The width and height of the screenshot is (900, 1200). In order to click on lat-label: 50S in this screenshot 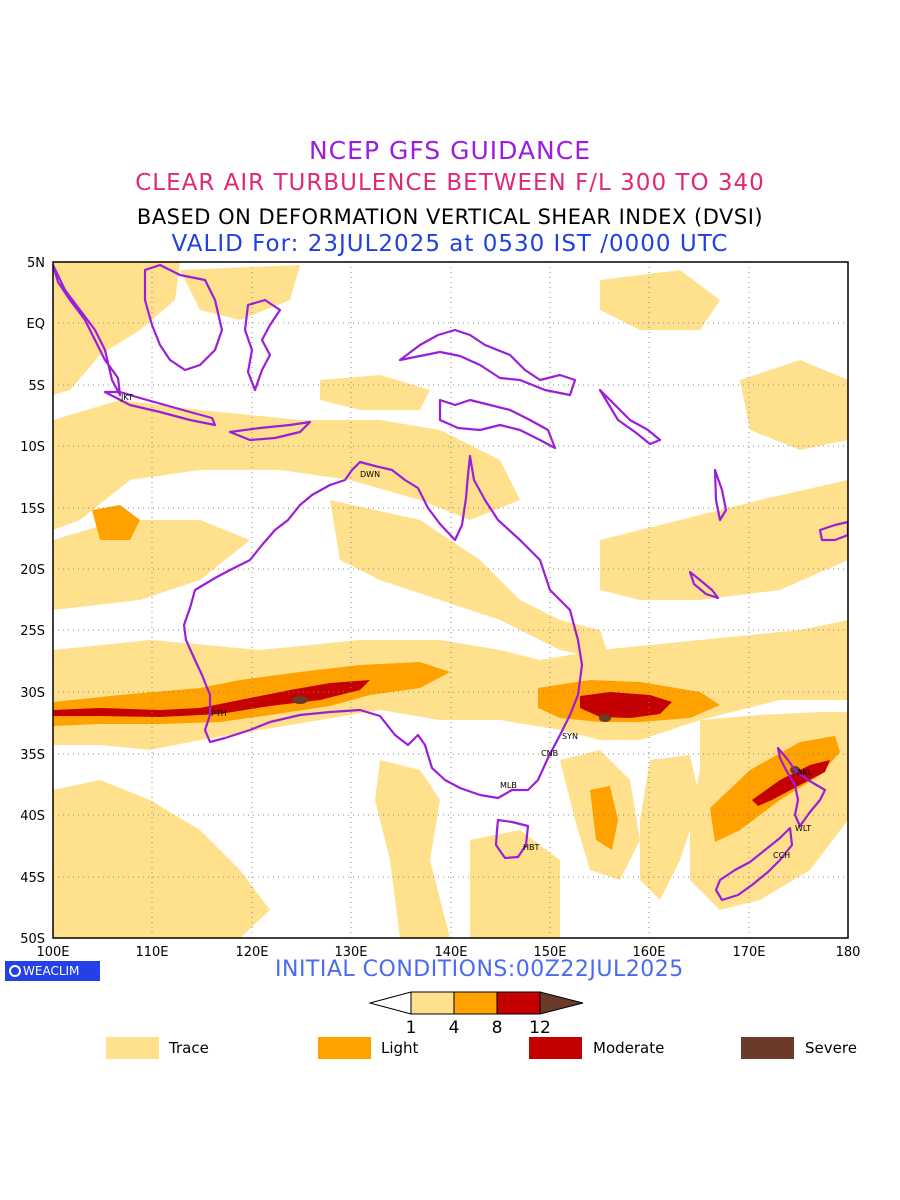, I will do `click(32, 939)`.